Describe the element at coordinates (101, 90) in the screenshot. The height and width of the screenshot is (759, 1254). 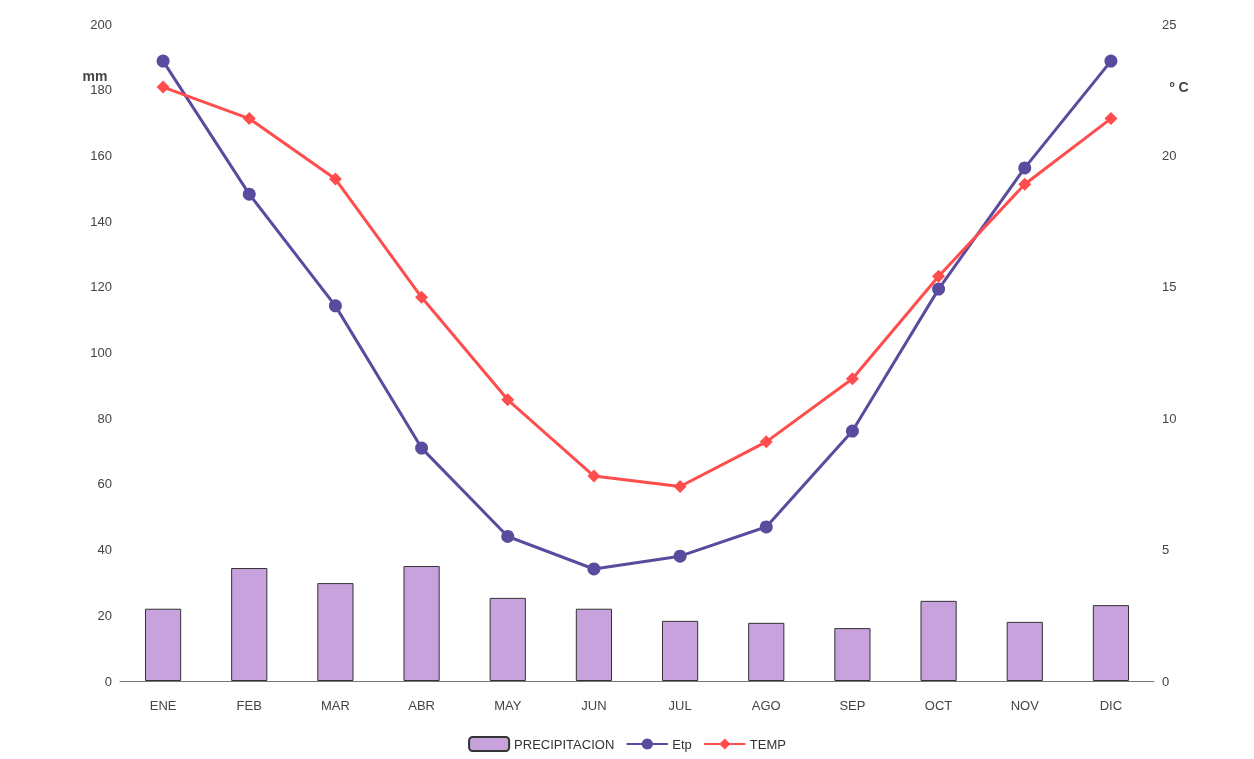
I see `y-tick-label: 180` at that location.